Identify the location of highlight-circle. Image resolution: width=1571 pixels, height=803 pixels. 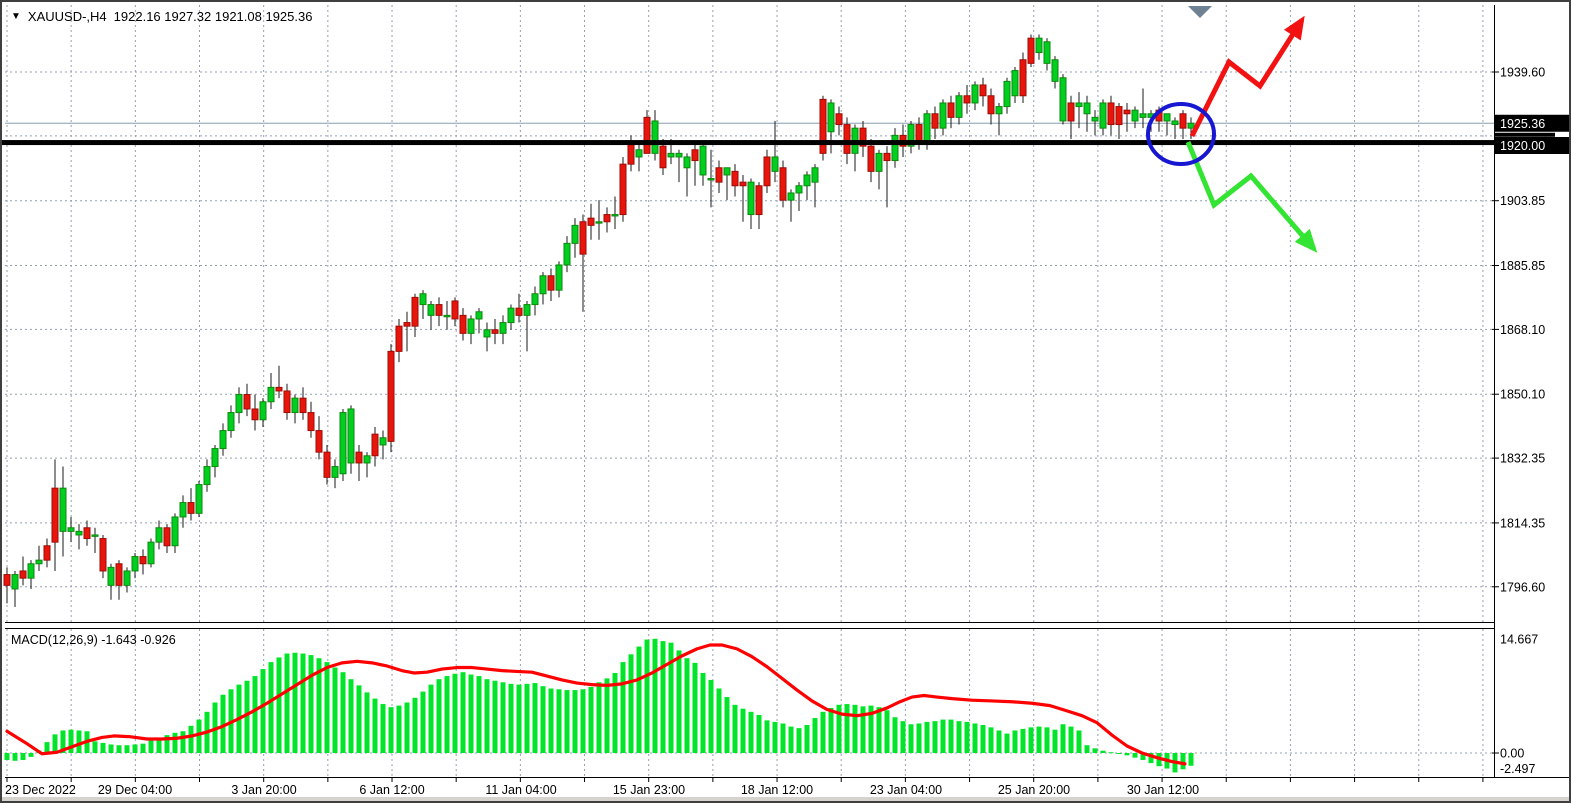
(1181, 134).